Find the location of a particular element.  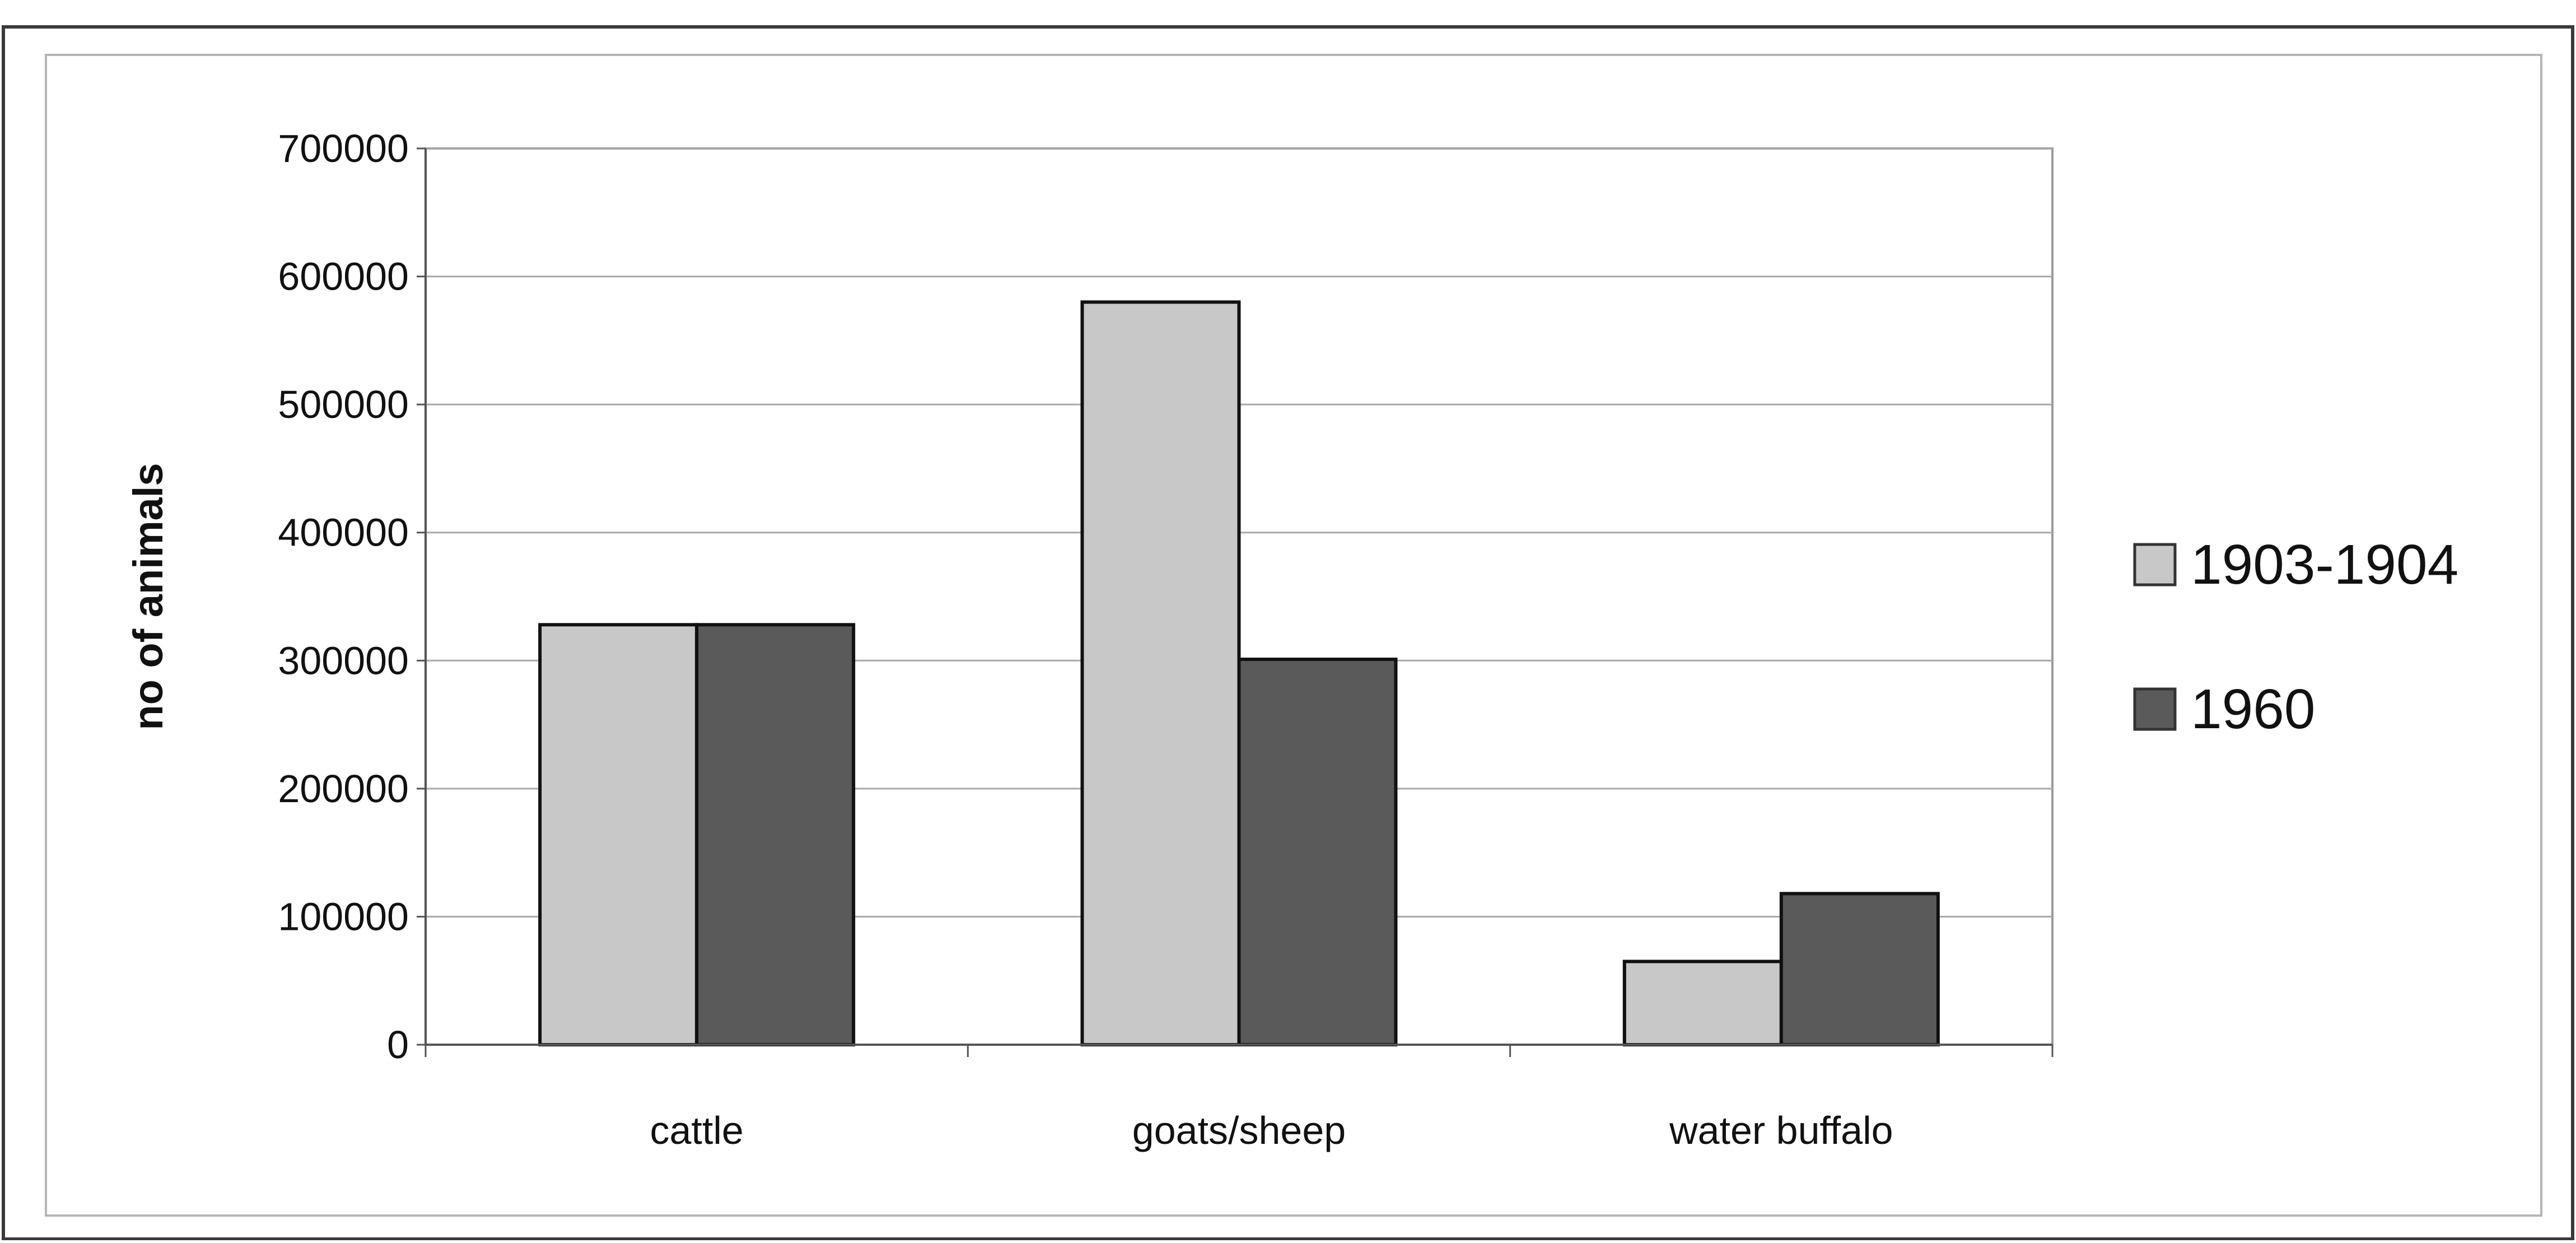

y-axis-label: no of animals is located at coordinates (148, 597).